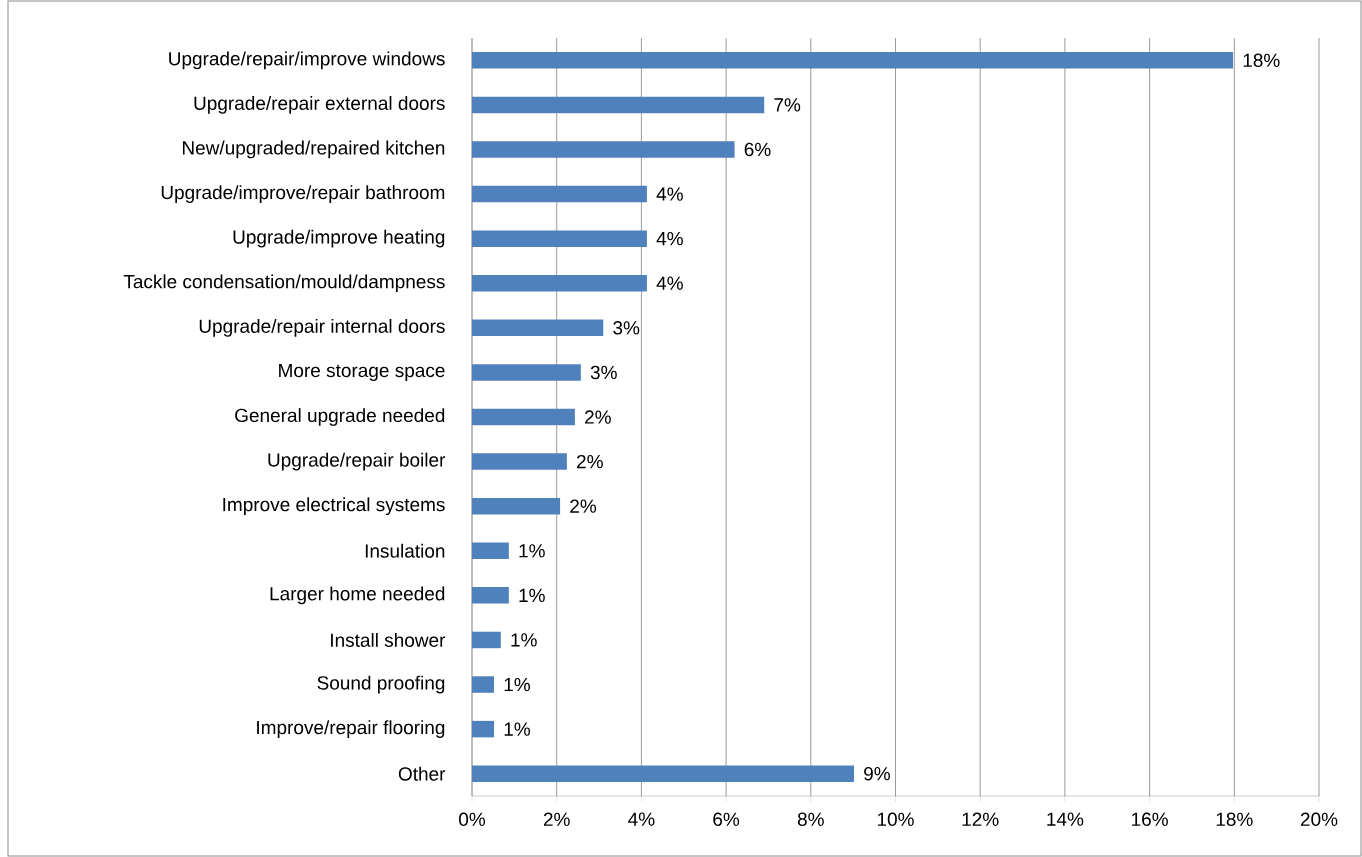  I want to click on y-tick-label: Upgrade/repair/improve windows, so click(307, 60).